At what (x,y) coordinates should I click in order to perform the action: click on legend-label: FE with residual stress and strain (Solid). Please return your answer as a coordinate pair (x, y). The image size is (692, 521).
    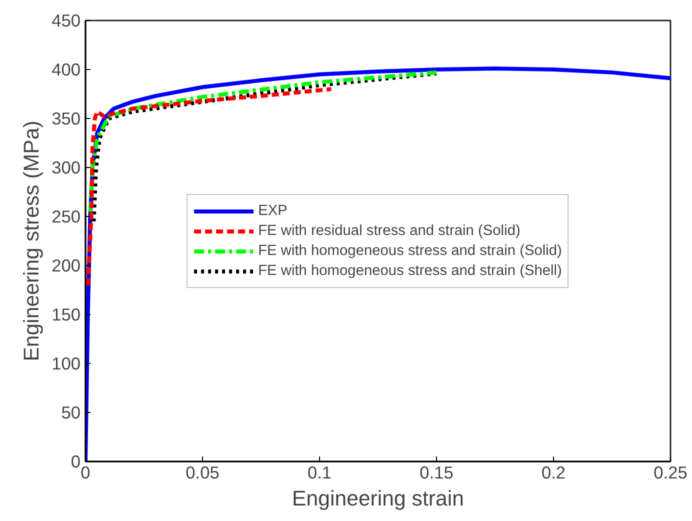
    Looking at the image, I should click on (389, 230).